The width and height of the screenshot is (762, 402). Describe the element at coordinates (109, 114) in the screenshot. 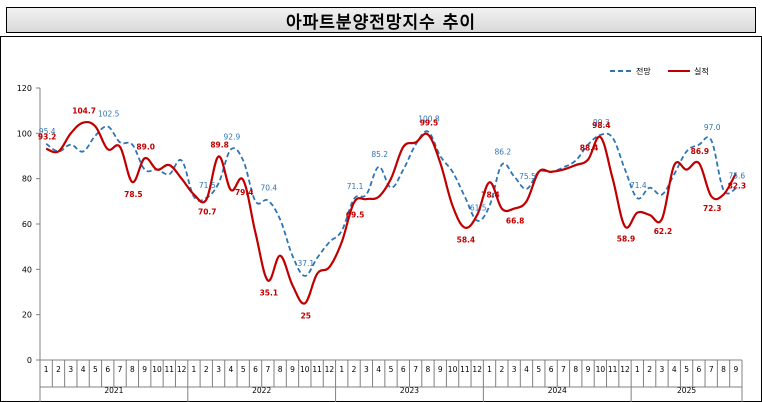

I see `data-label: 102.5` at that location.